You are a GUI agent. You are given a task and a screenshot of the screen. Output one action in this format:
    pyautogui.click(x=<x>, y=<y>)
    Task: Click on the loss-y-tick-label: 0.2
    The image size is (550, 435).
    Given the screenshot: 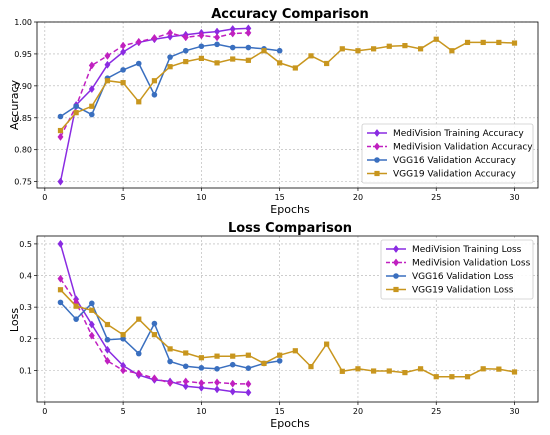 What is the action you would take?
    pyautogui.click(x=25, y=339)
    